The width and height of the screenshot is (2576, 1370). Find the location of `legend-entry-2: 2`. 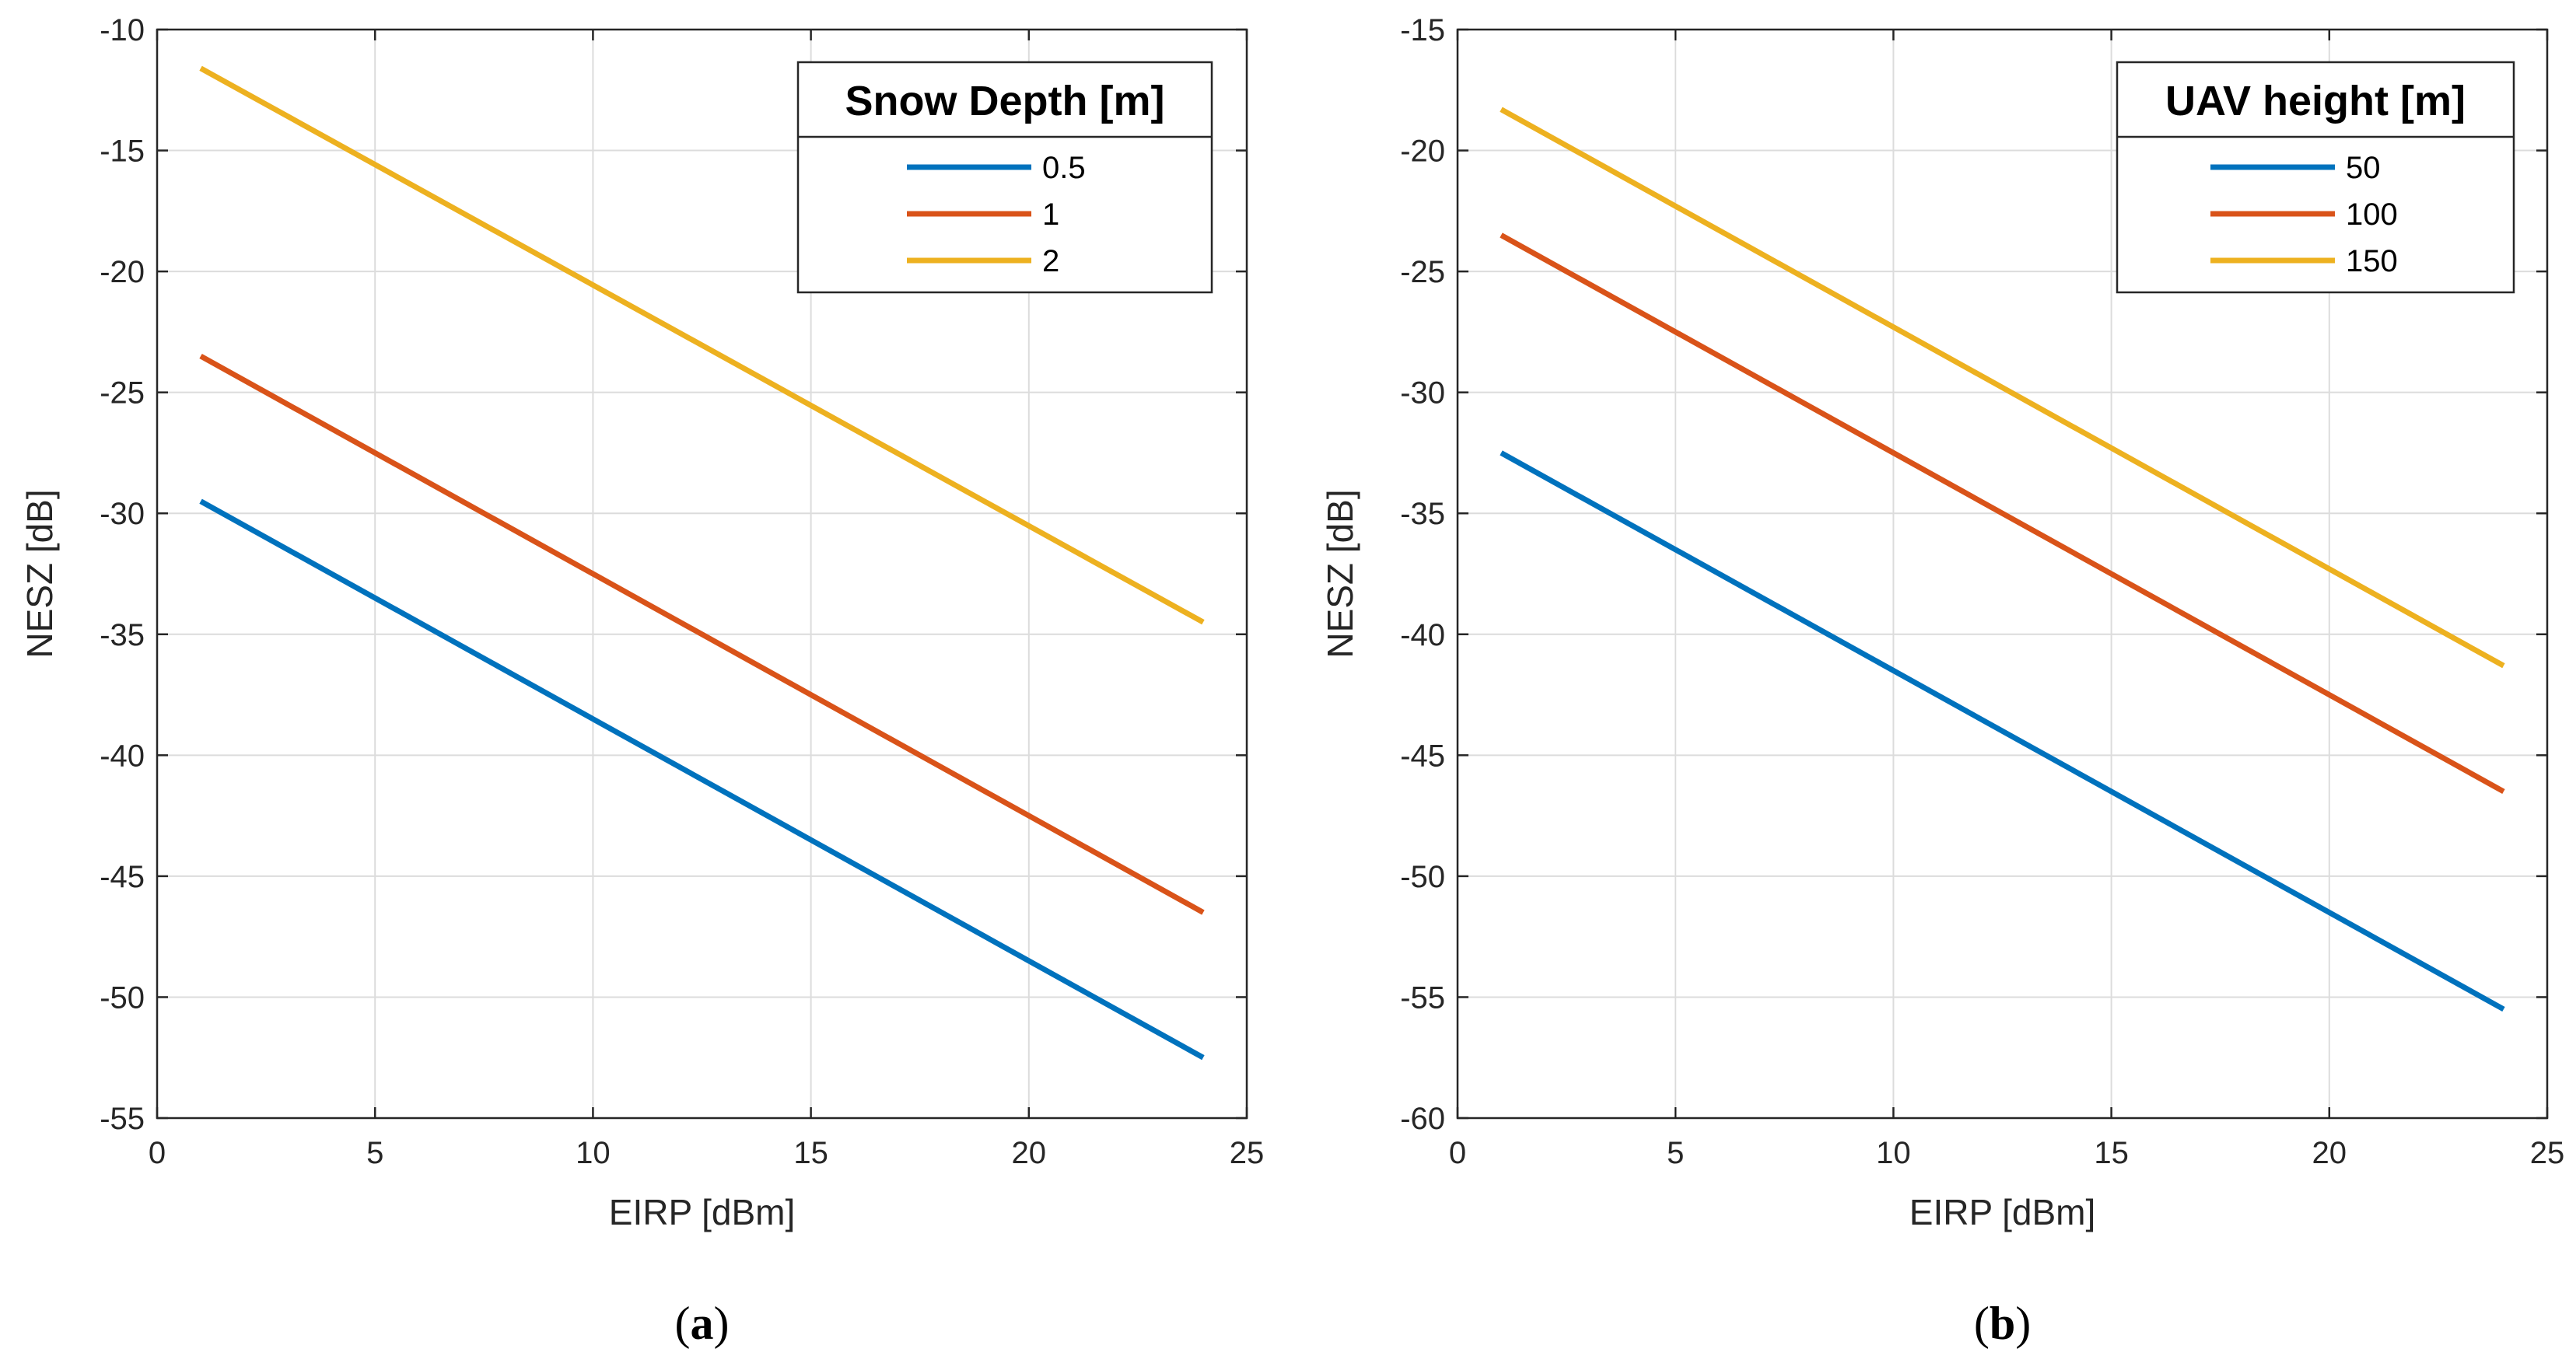

legend-entry-2: 2 is located at coordinates (1051, 261).